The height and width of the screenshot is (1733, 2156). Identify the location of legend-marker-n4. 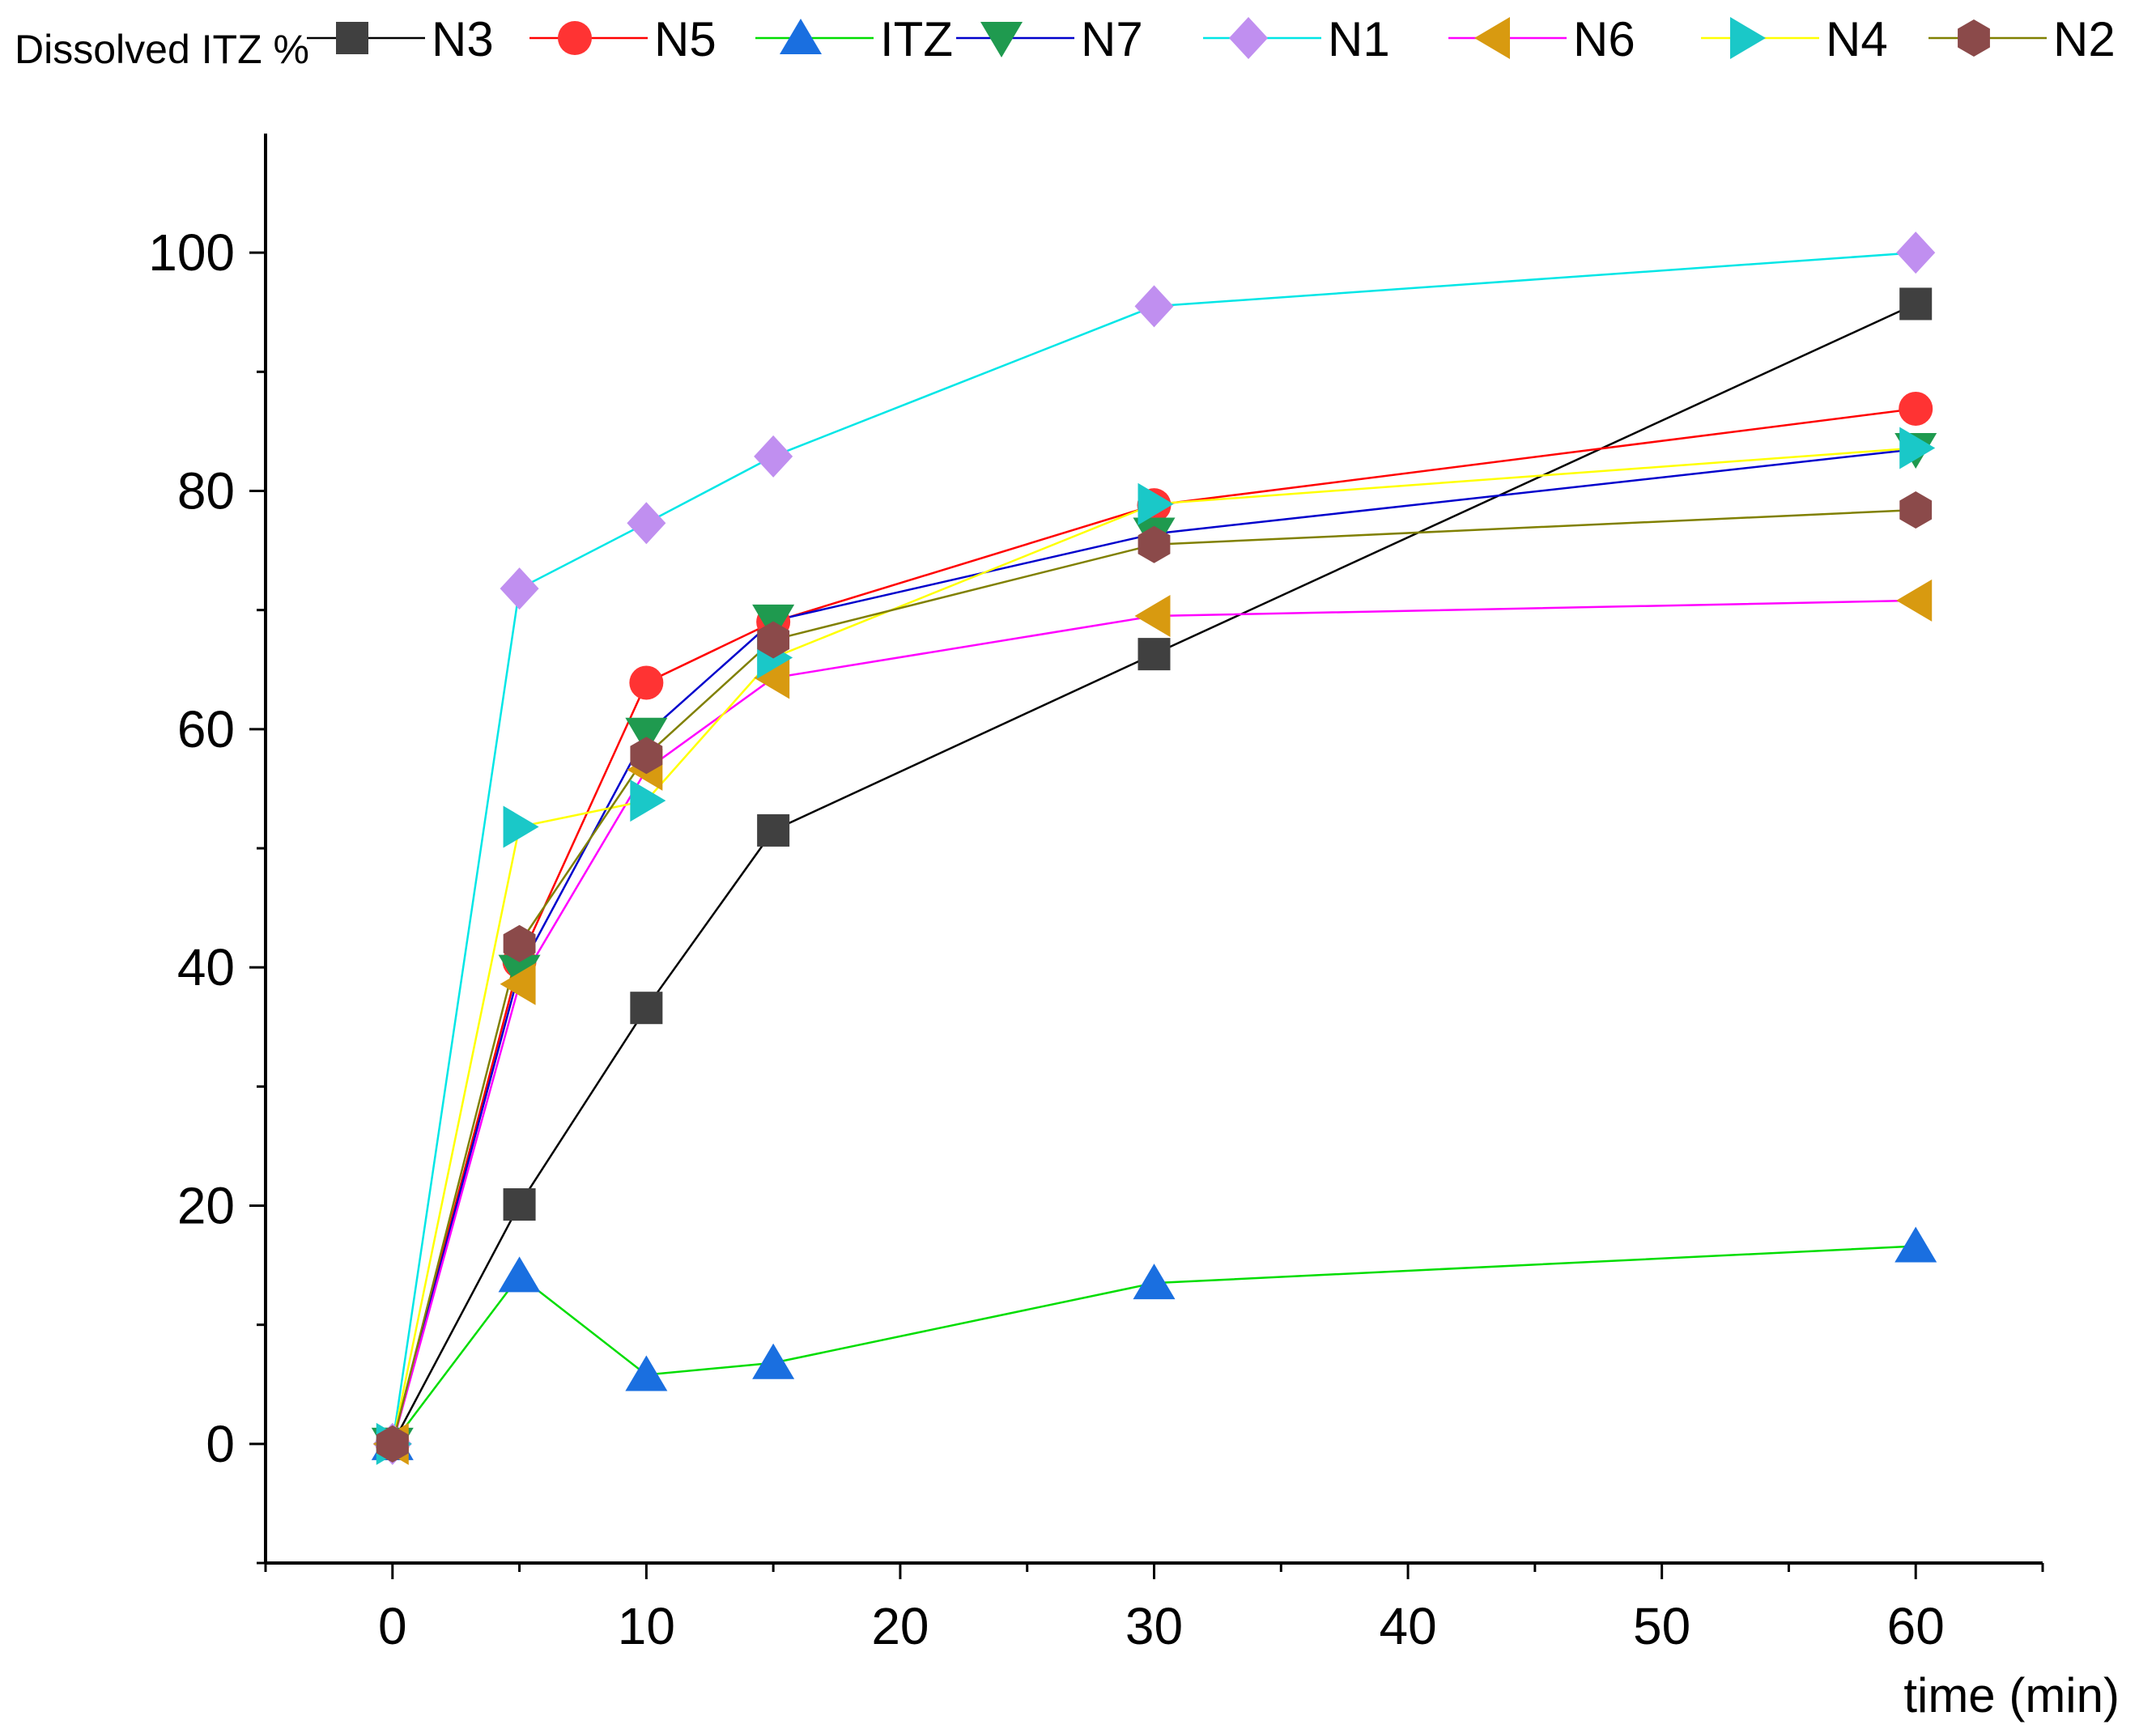
(1748, 38).